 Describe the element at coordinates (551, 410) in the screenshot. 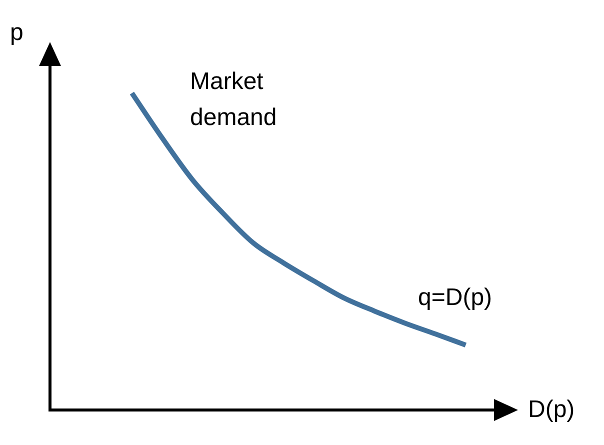

I see `x-axis-title: D(p)` at that location.